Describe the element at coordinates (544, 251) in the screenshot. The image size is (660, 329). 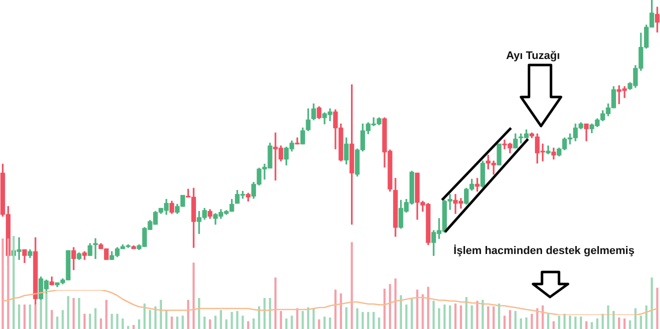
I see `annotation: İşlem hacminden destek gelmemiş` at that location.